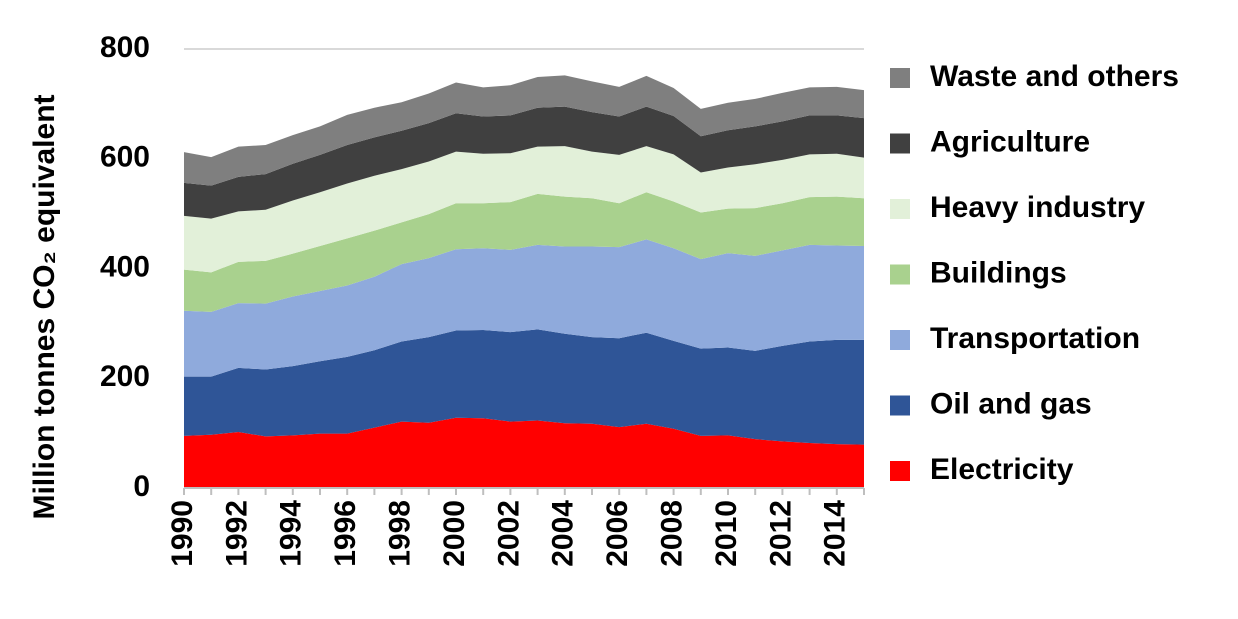 This screenshot has width=1238, height=619. I want to click on area-heavy-industry, so click(524, 209).